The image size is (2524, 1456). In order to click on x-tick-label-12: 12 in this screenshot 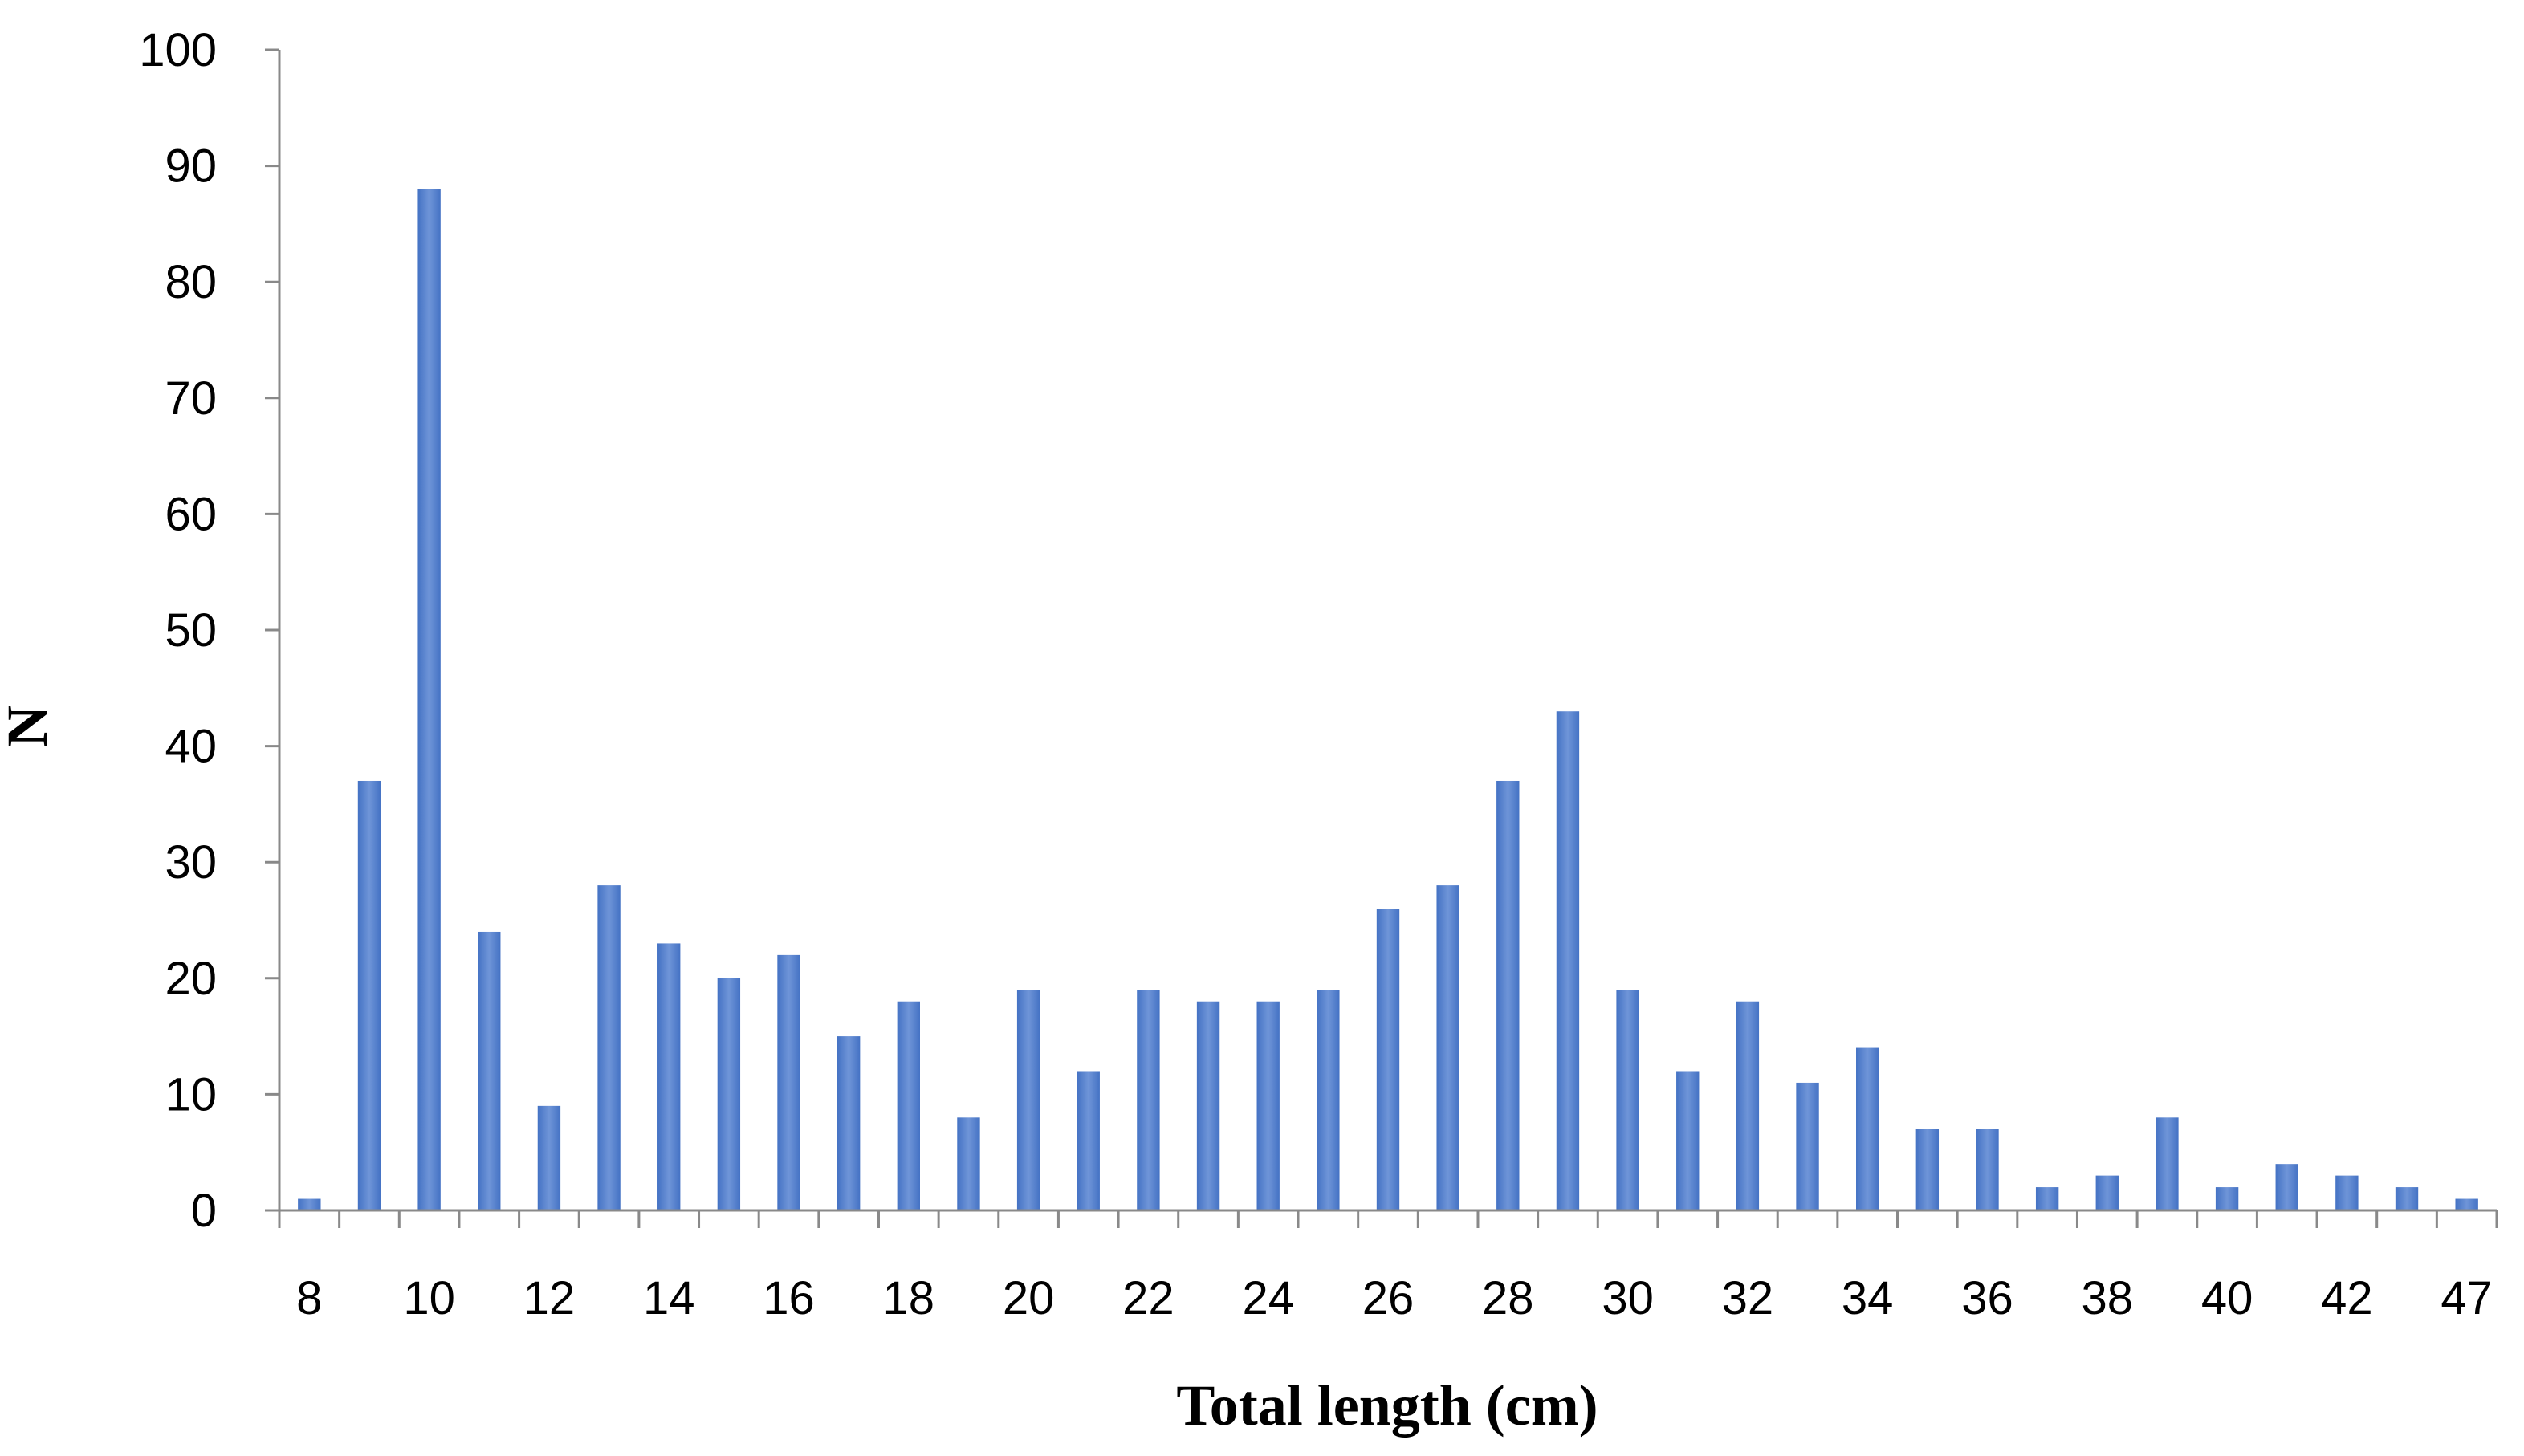, I will do `click(549, 1298)`.